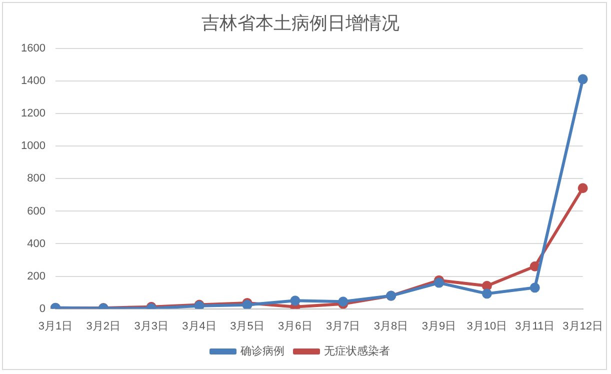 The width and height of the screenshot is (611, 374). I want to click on x-tick-label: 3月9日, so click(439, 326).